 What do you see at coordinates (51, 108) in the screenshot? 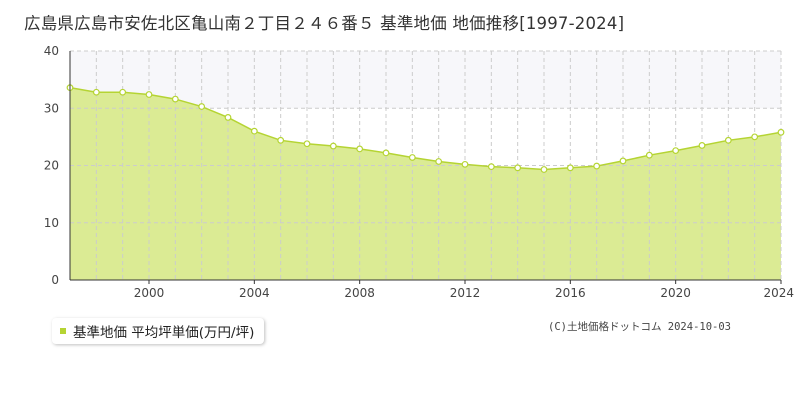
I see `y-tick-label: 30` at bounding box center [51, 108].